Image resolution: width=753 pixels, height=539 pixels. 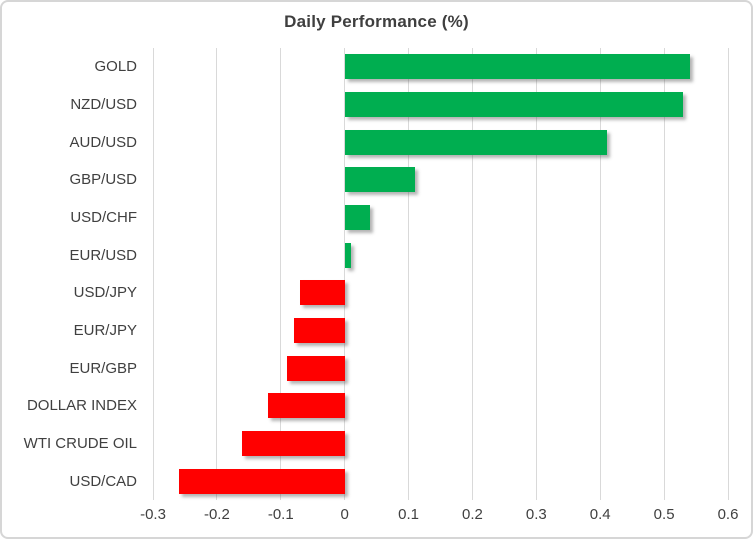 I want to click on category-label: EUR/USD, so click(x=103, y=255).